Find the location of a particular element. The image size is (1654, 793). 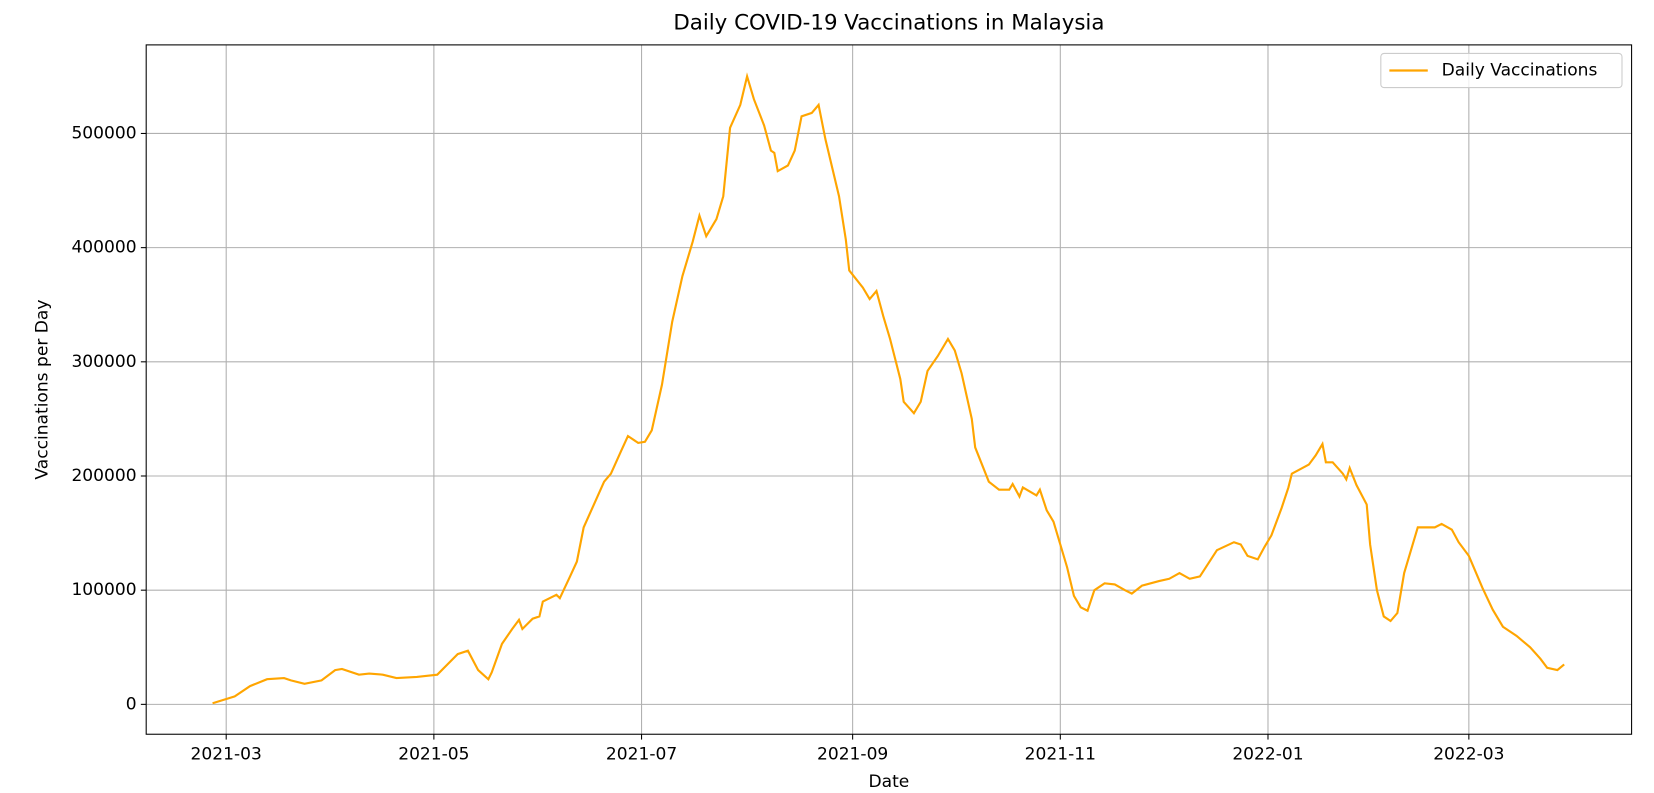

y-tick-label: 400000 is located at coordinates (103, 248).